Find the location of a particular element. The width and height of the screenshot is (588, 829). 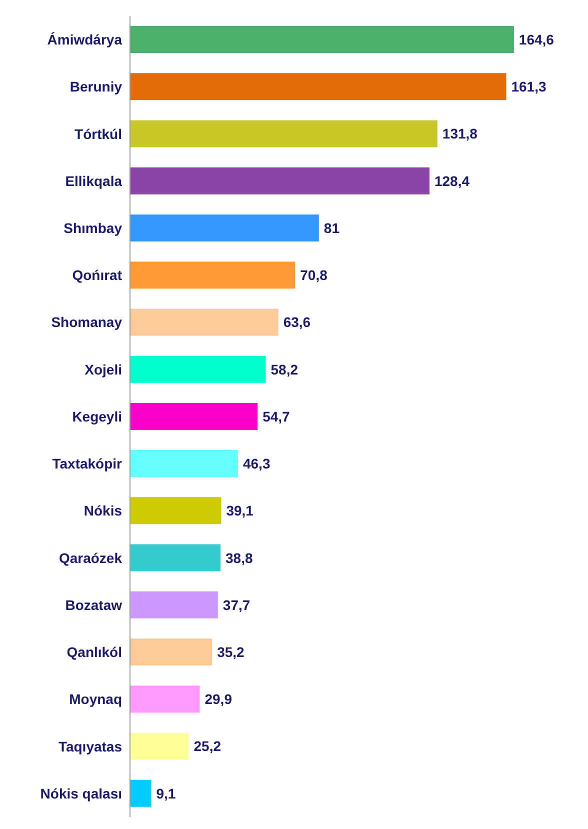

y-tick-label: Qońırat is located at coordinates (97, 275).